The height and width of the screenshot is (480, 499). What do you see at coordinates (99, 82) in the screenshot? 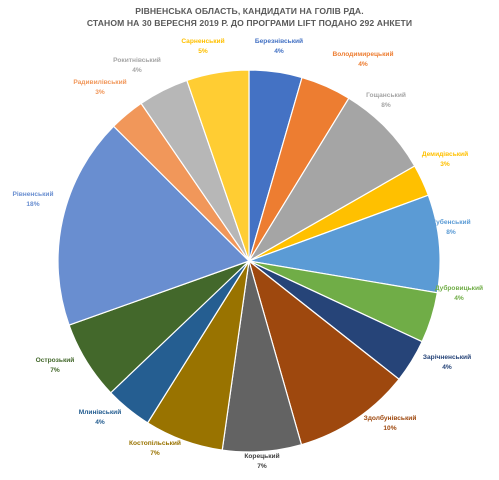
I see `slice-label: Радивилівський` at bounding box center [99, 82].